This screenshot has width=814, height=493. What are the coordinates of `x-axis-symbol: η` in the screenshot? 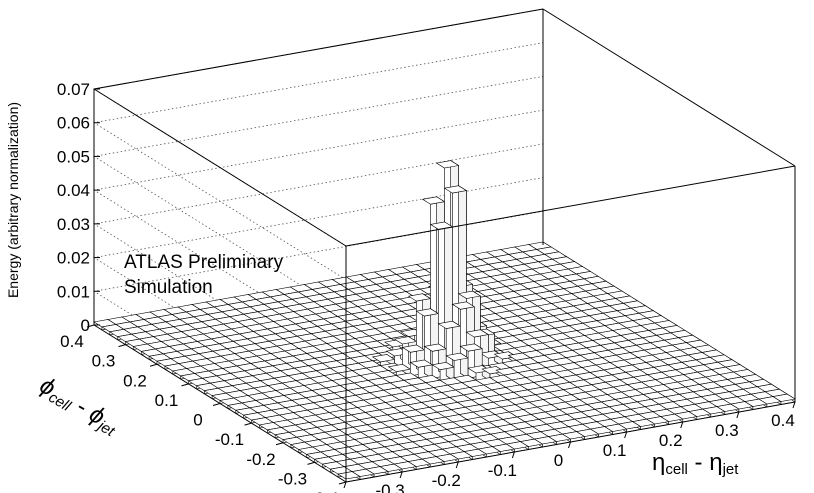 It's located at (658, 462).